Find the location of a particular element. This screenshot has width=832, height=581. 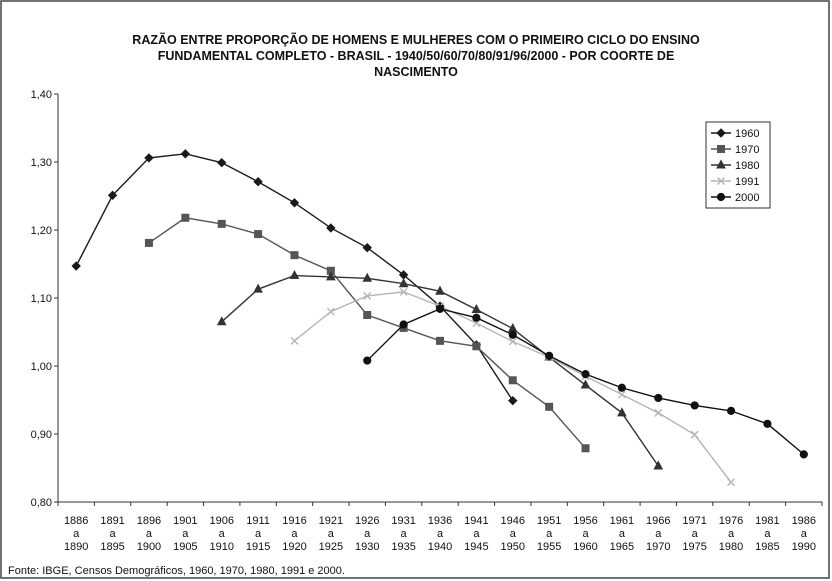

x-tick-label: 1901 a 1905 is located at coordinates (185, 534).